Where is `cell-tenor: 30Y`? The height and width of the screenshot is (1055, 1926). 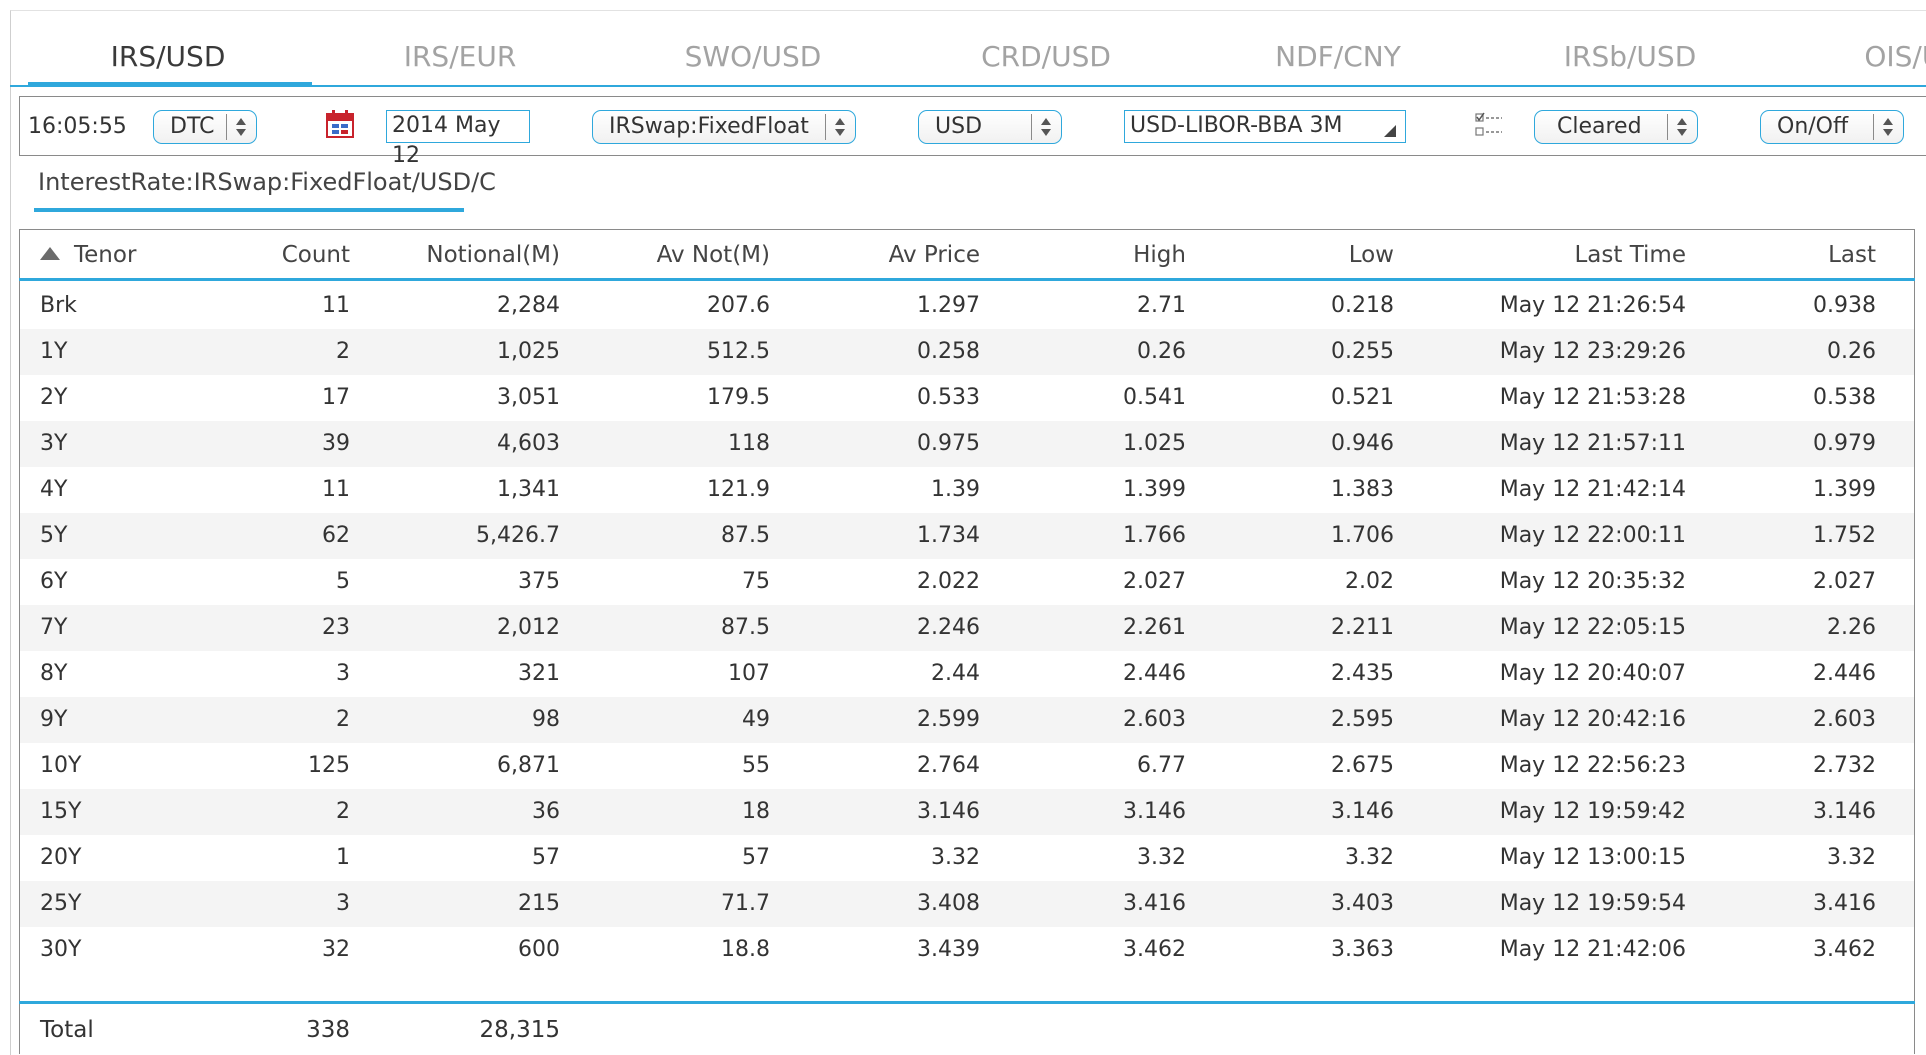 cell-tenor: 30Y is located at coordinates (61, 949).